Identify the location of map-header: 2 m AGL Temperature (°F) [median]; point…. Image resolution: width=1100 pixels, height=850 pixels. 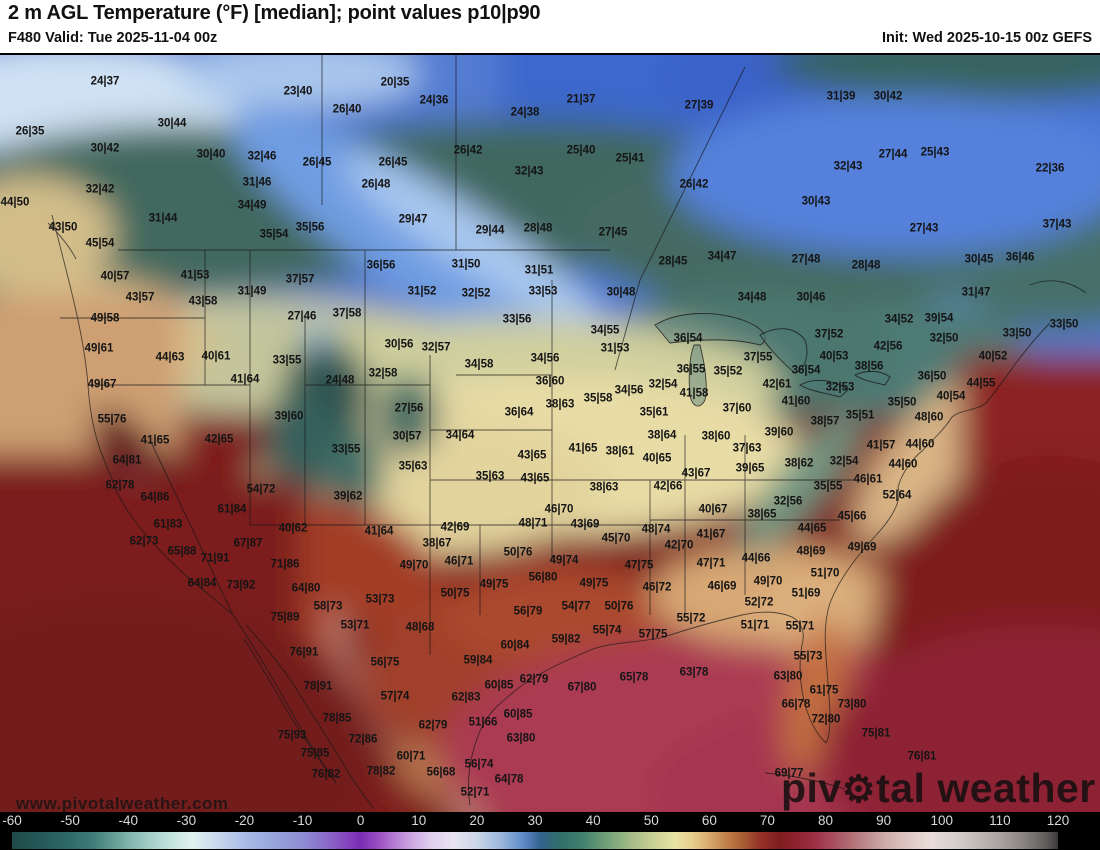
(550, 27).